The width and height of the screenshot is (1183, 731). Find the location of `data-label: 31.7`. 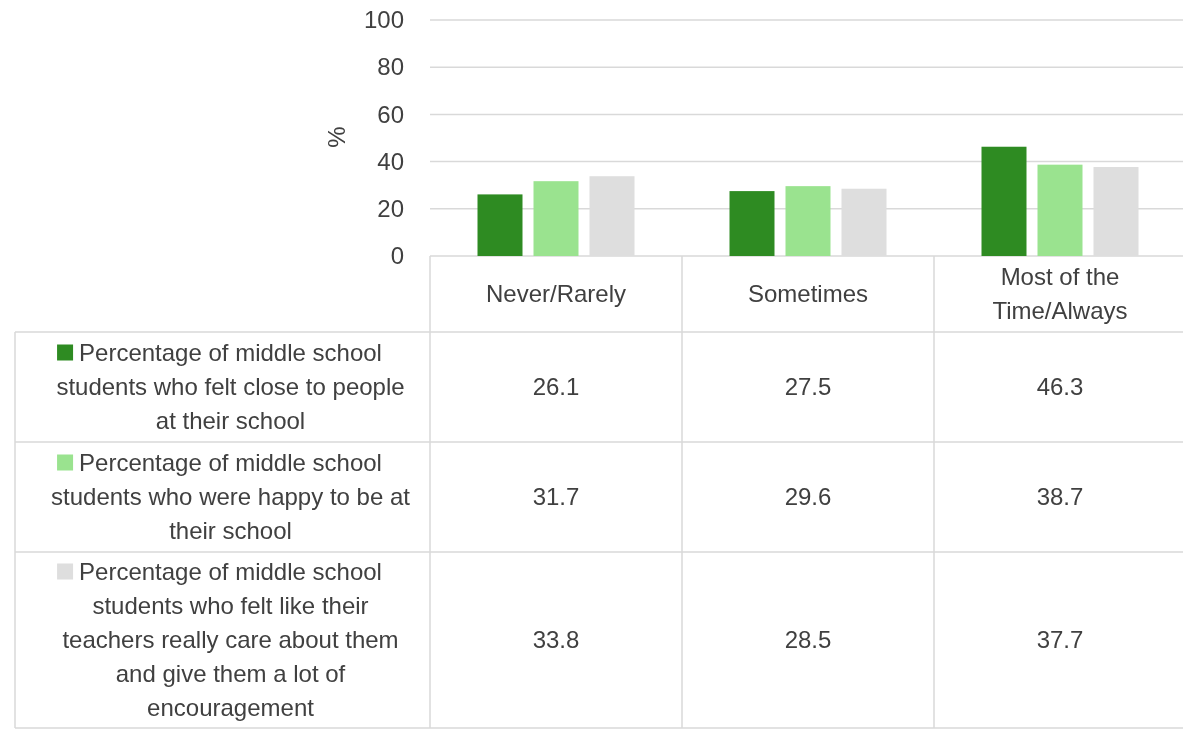

data-label: 31.7 is located at coordinates (556, 496).